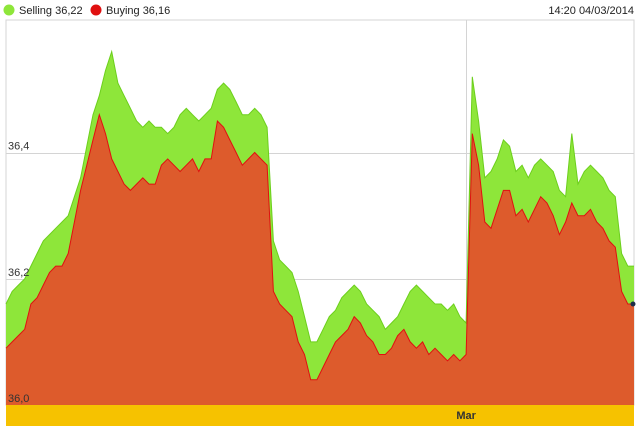  Describe the element at coordinates (633, 304) in the screenshot. I see `last-value-marker` at that location.